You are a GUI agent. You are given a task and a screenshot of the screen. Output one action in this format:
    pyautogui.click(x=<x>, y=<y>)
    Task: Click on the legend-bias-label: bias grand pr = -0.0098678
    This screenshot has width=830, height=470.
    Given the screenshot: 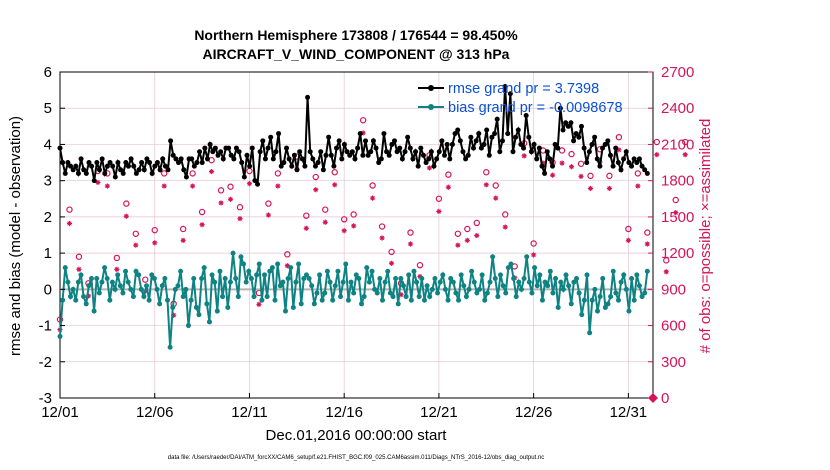 What is the action you would take?
    pyautogui.click(x=535, y=108)
    